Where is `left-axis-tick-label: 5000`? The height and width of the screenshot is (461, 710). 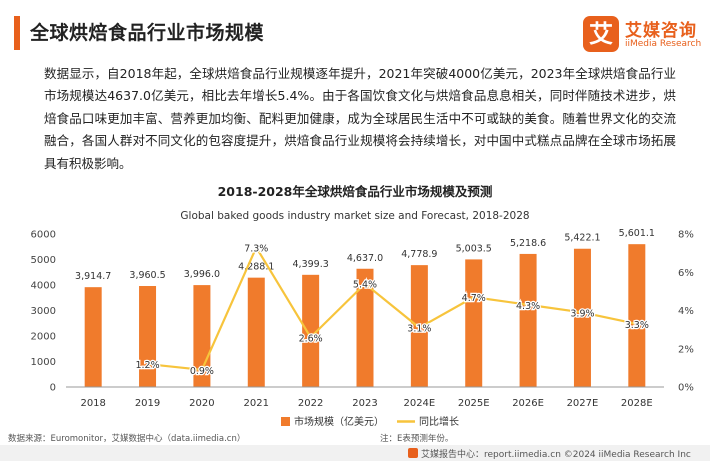
left-axis-tick-label: 5000 is located at coordinates (43, 260).